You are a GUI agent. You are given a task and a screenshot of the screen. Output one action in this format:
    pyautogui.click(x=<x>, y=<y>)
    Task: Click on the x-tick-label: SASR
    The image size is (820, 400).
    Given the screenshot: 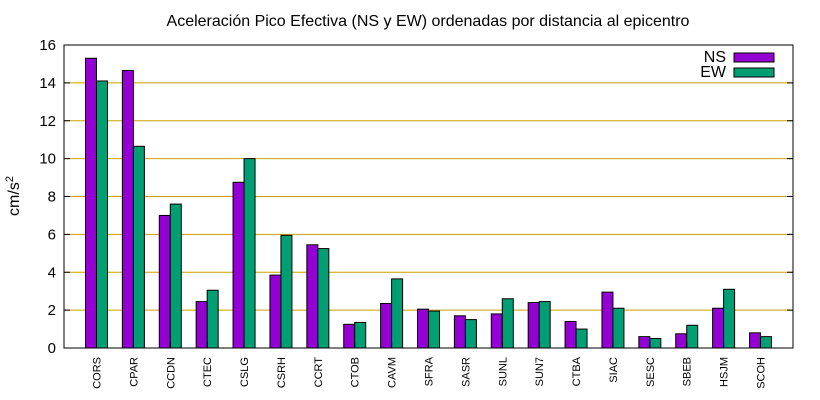 What is the action you would take?
    pyautogui.click(x=466, y=372)
    